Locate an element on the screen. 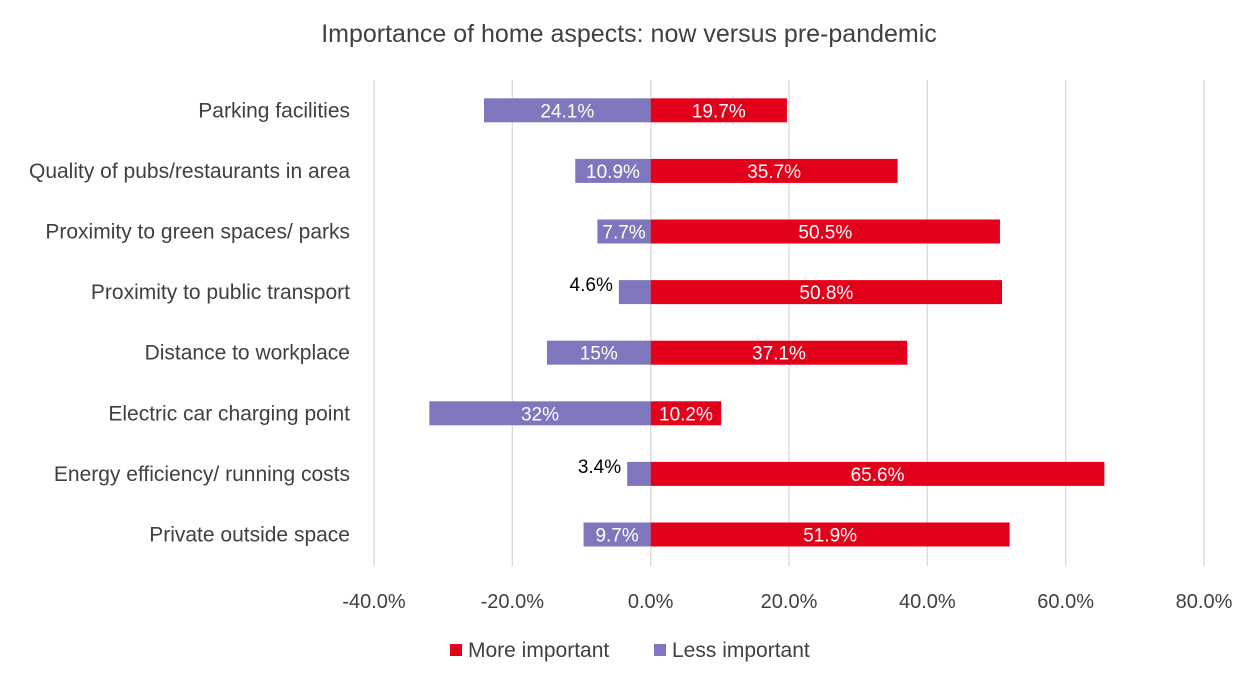  category-label-distance-to-workplace: Distance to workplace is located at coordinates (247, 353).